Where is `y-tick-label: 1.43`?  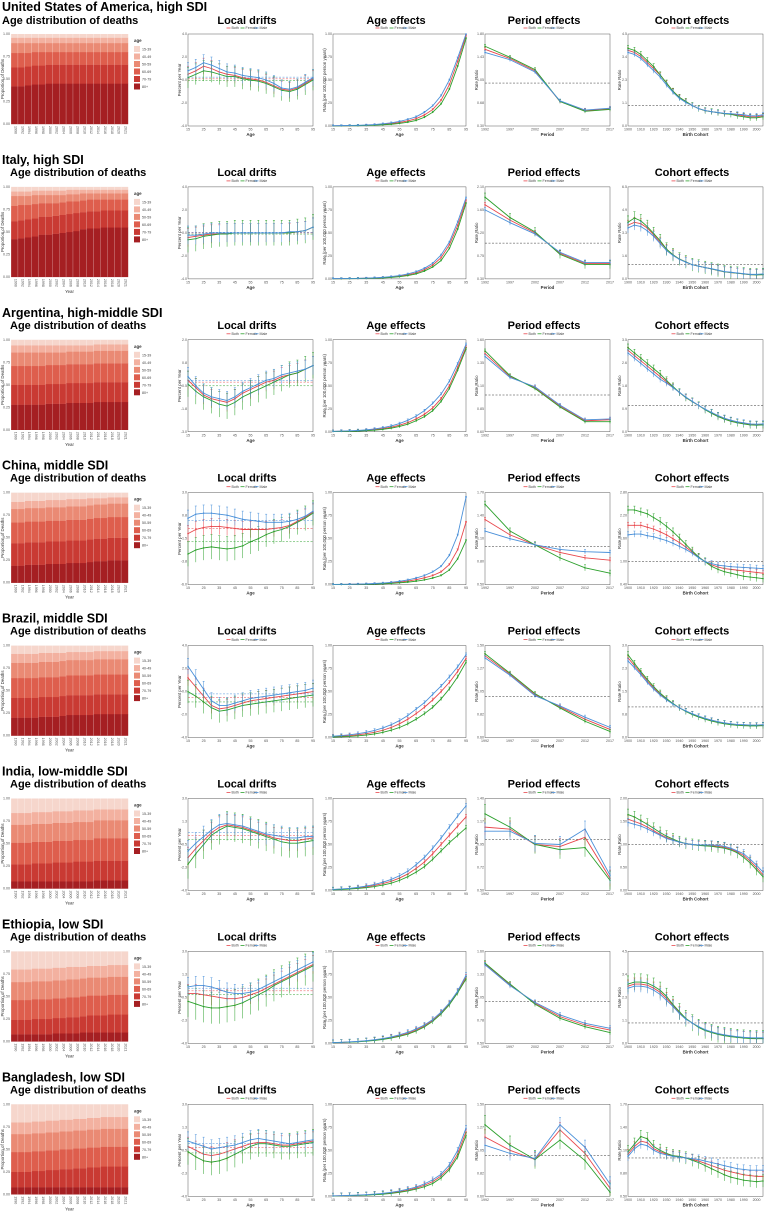 y-tick-label: 1.43 is located at coordinates (480, 57).